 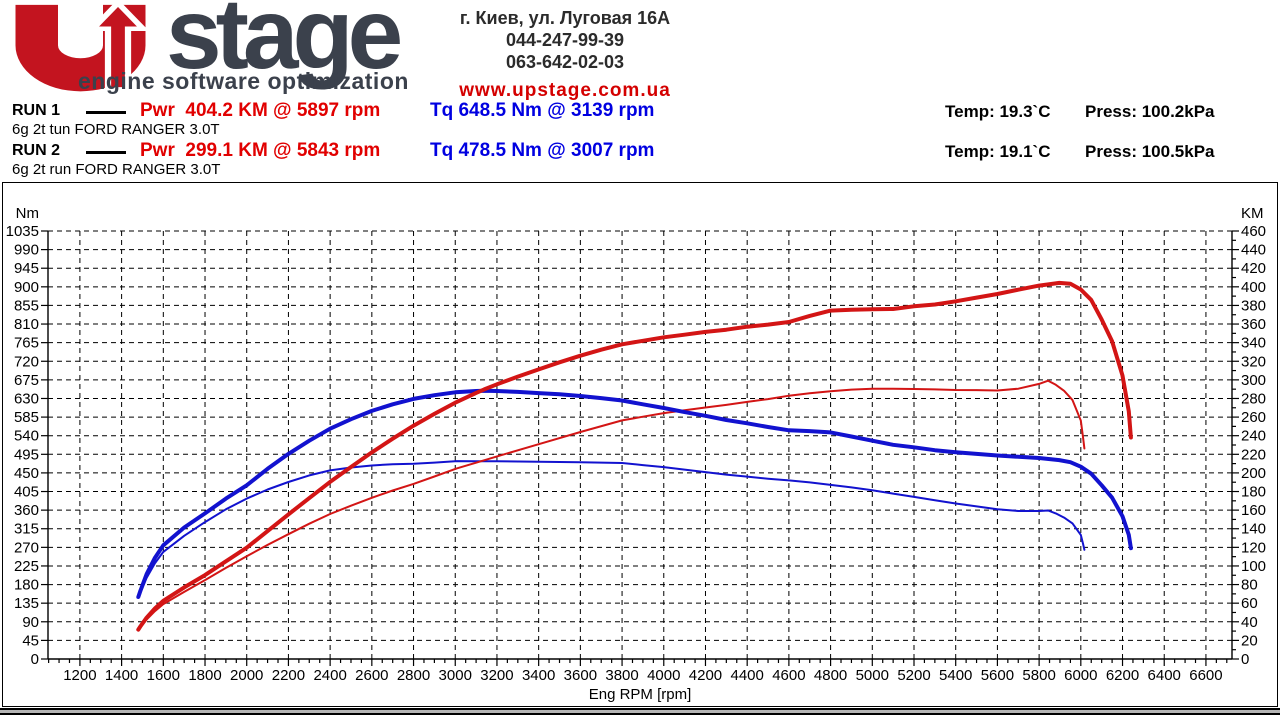 What do you see at coordinates (106, 112) in the screenshot?
I see `run-1-line-swatch` at bounding box center [106, 112].